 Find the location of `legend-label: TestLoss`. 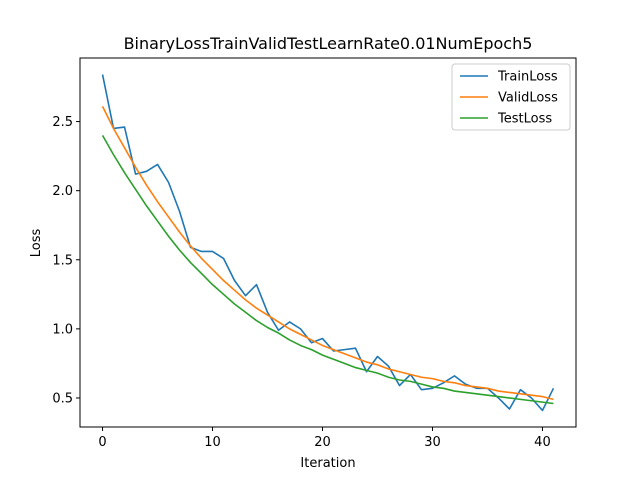

legend-label: TestLoss is located at coordinates (524, 119).